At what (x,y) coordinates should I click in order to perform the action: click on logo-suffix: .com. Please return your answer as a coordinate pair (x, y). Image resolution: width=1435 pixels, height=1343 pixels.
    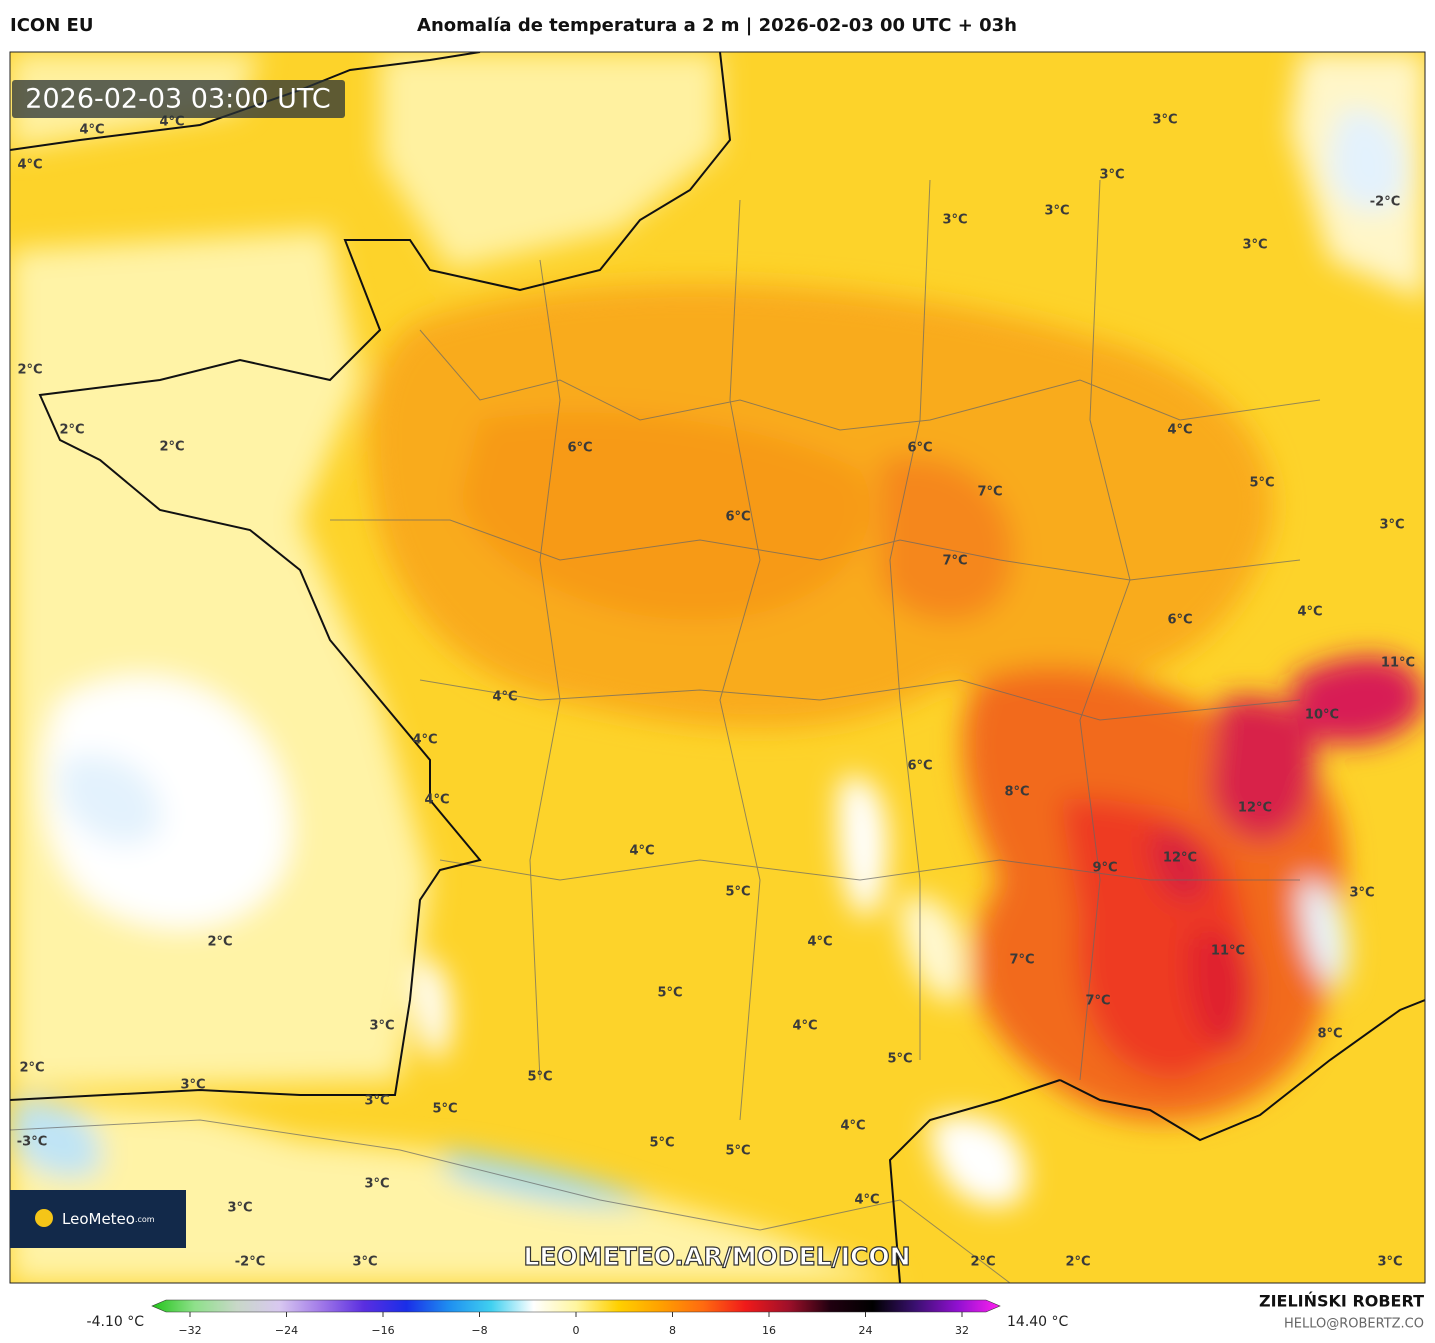
    Looking at the image, I should click on (145, 1219).